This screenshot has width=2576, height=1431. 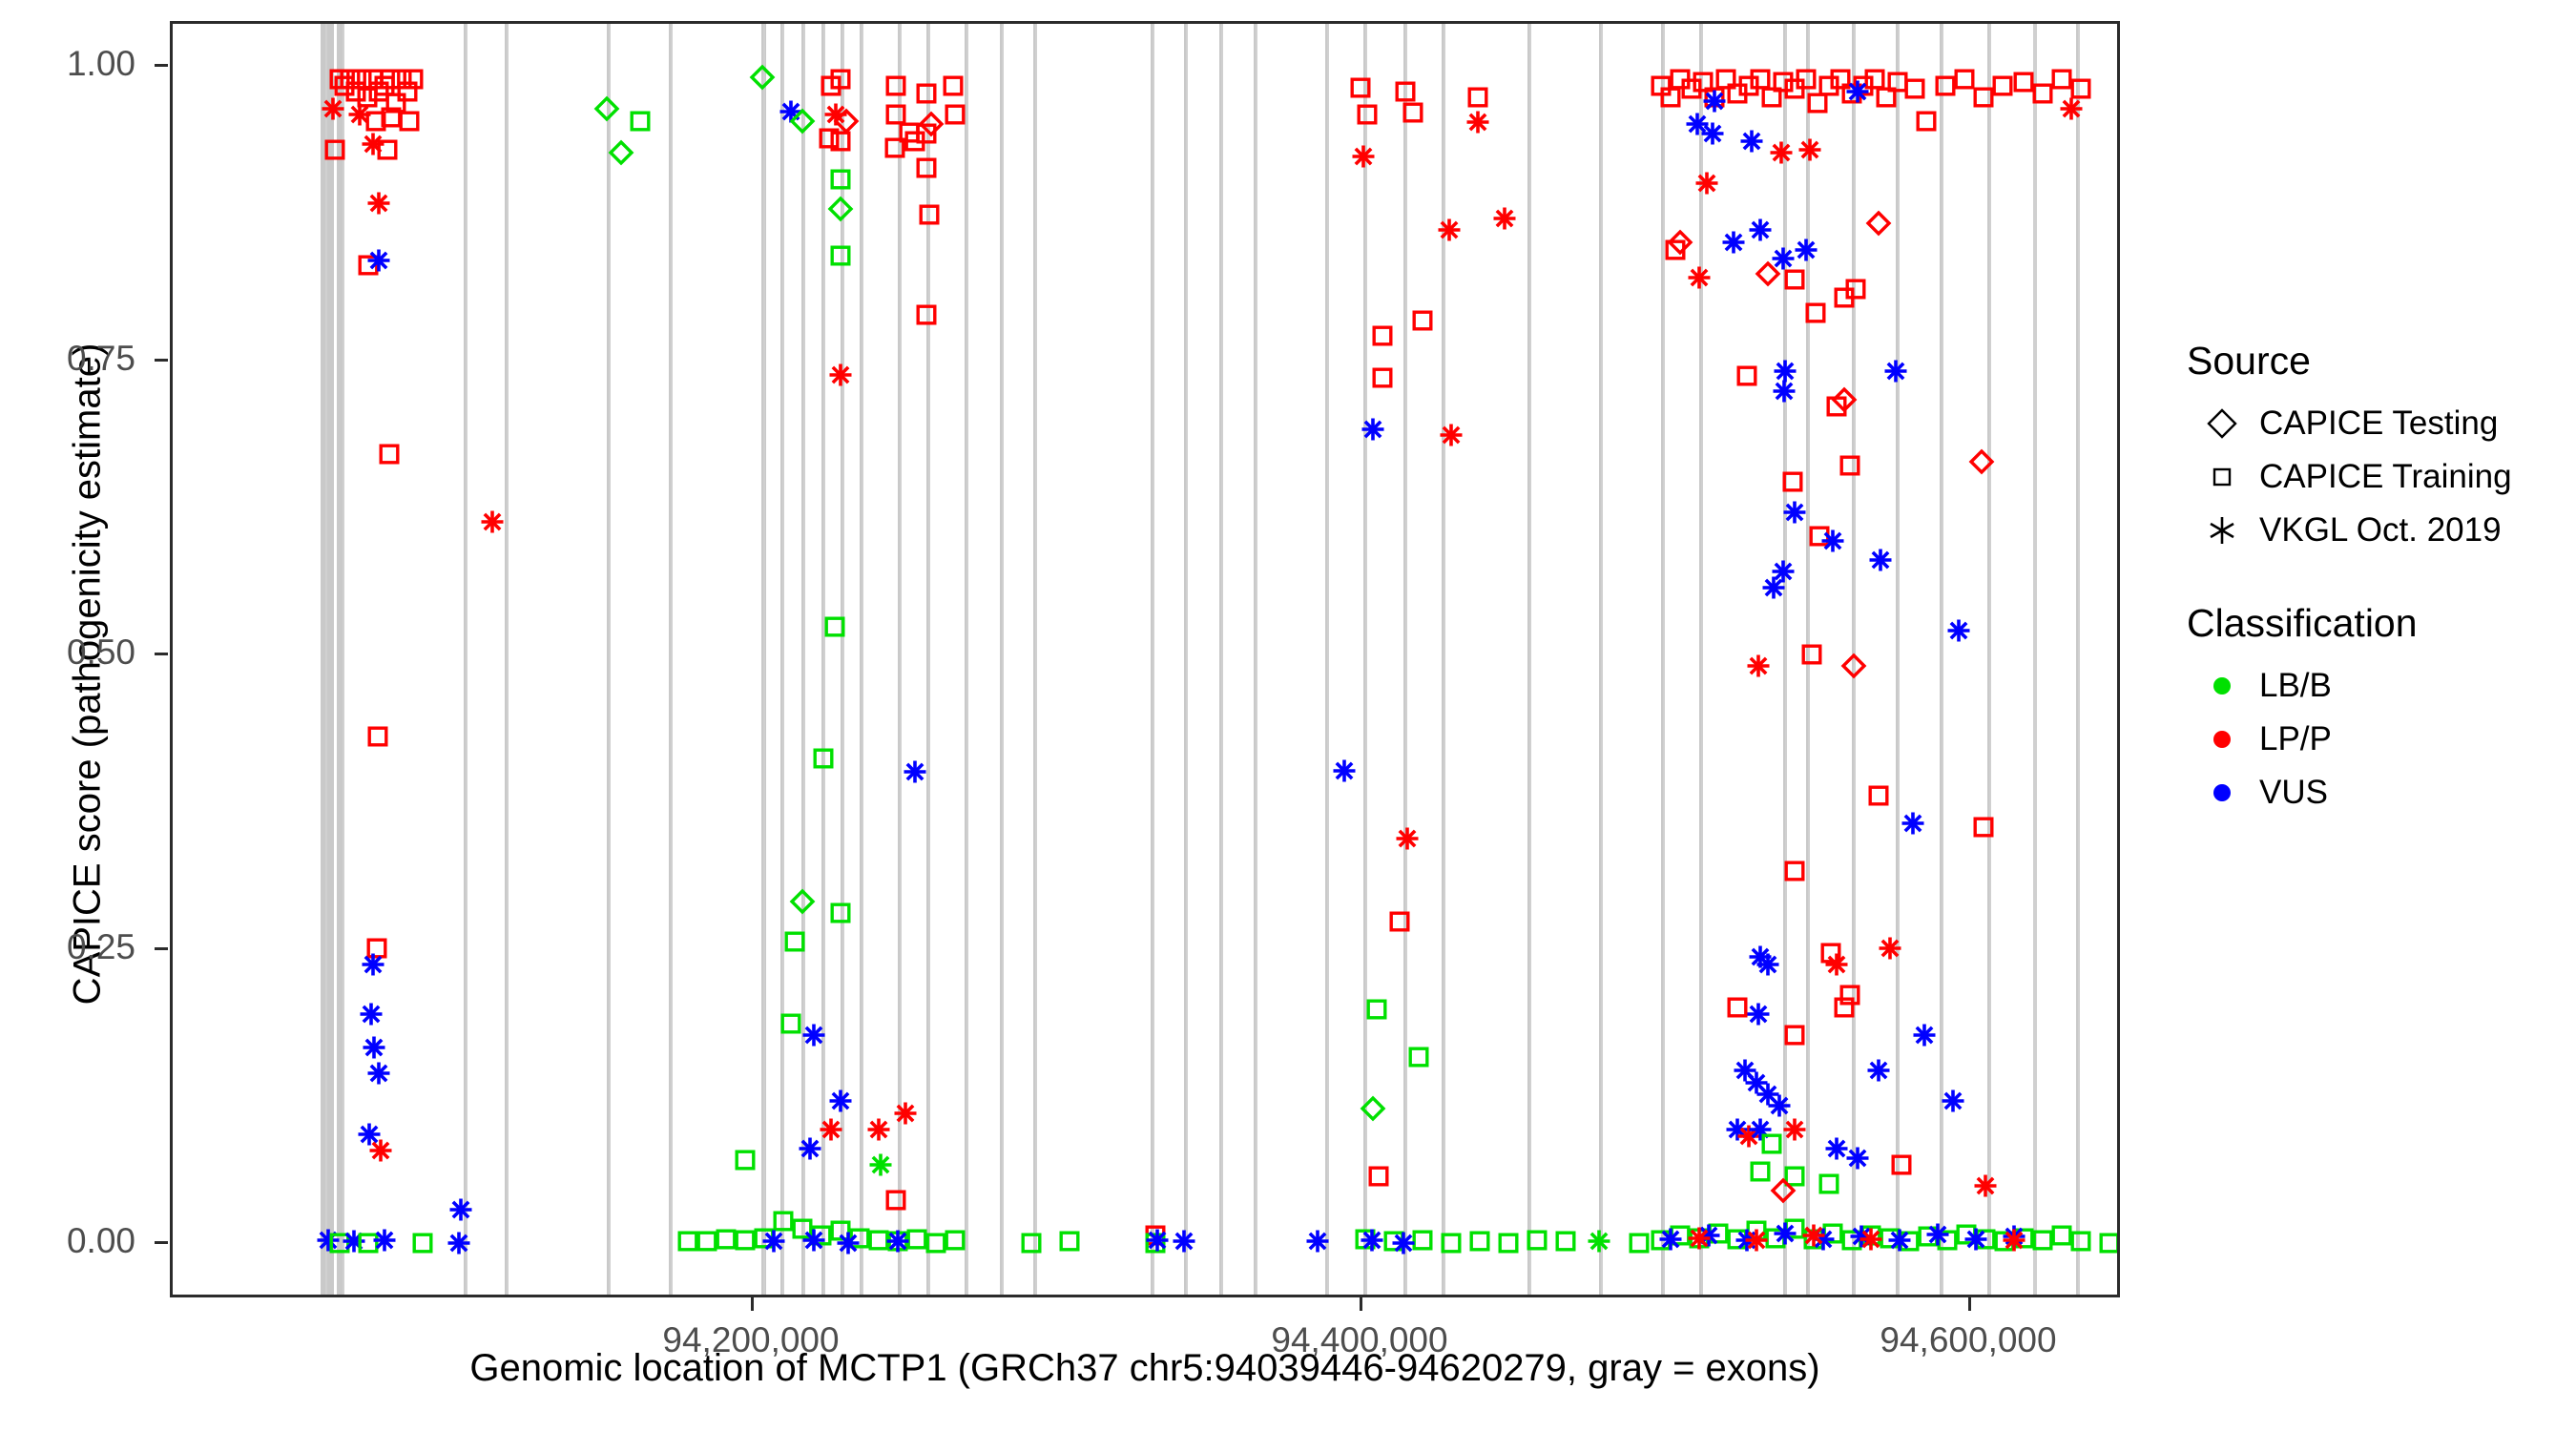 I want to click on square-icon, so click(x=2222, y=477).